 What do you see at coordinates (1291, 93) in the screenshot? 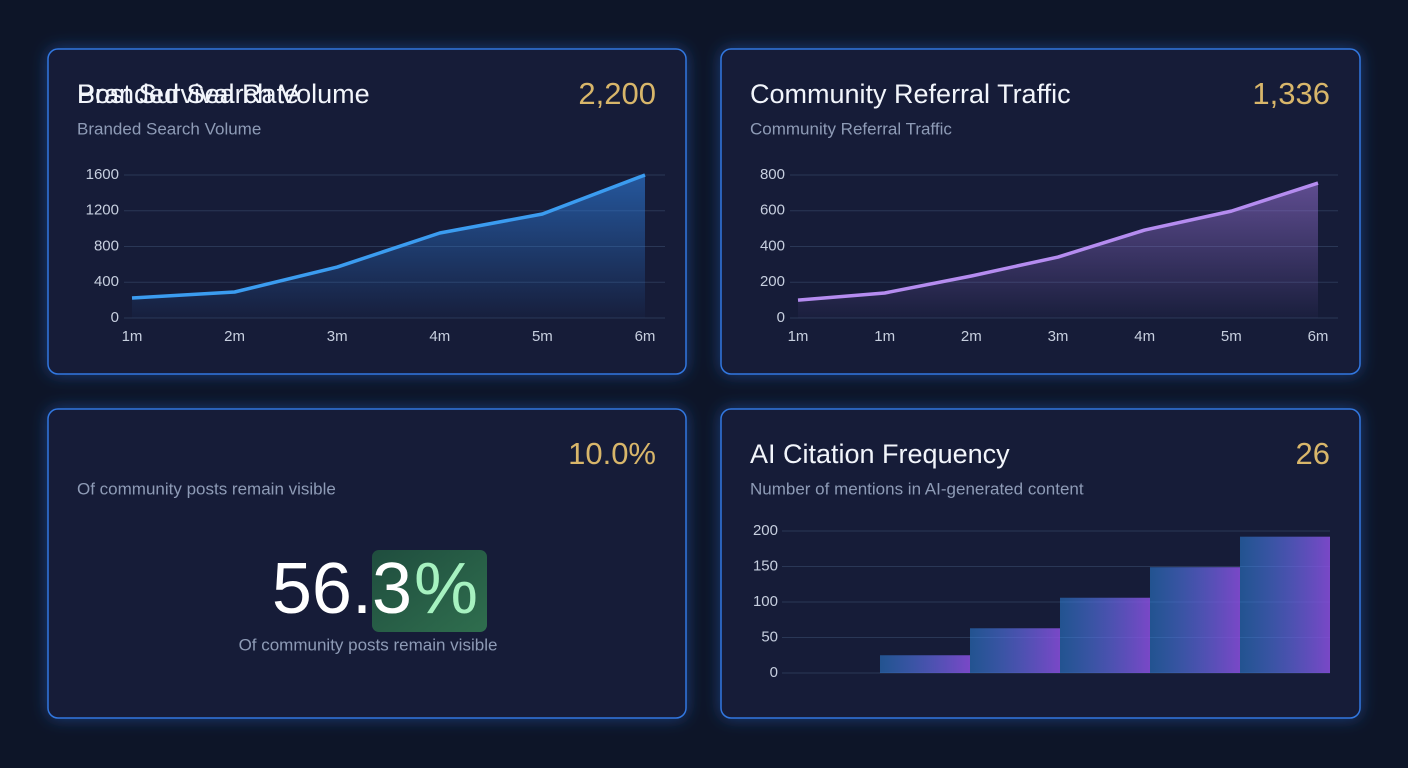
I see `kpi-value: 1,336` at bounding box center [1291, 93].